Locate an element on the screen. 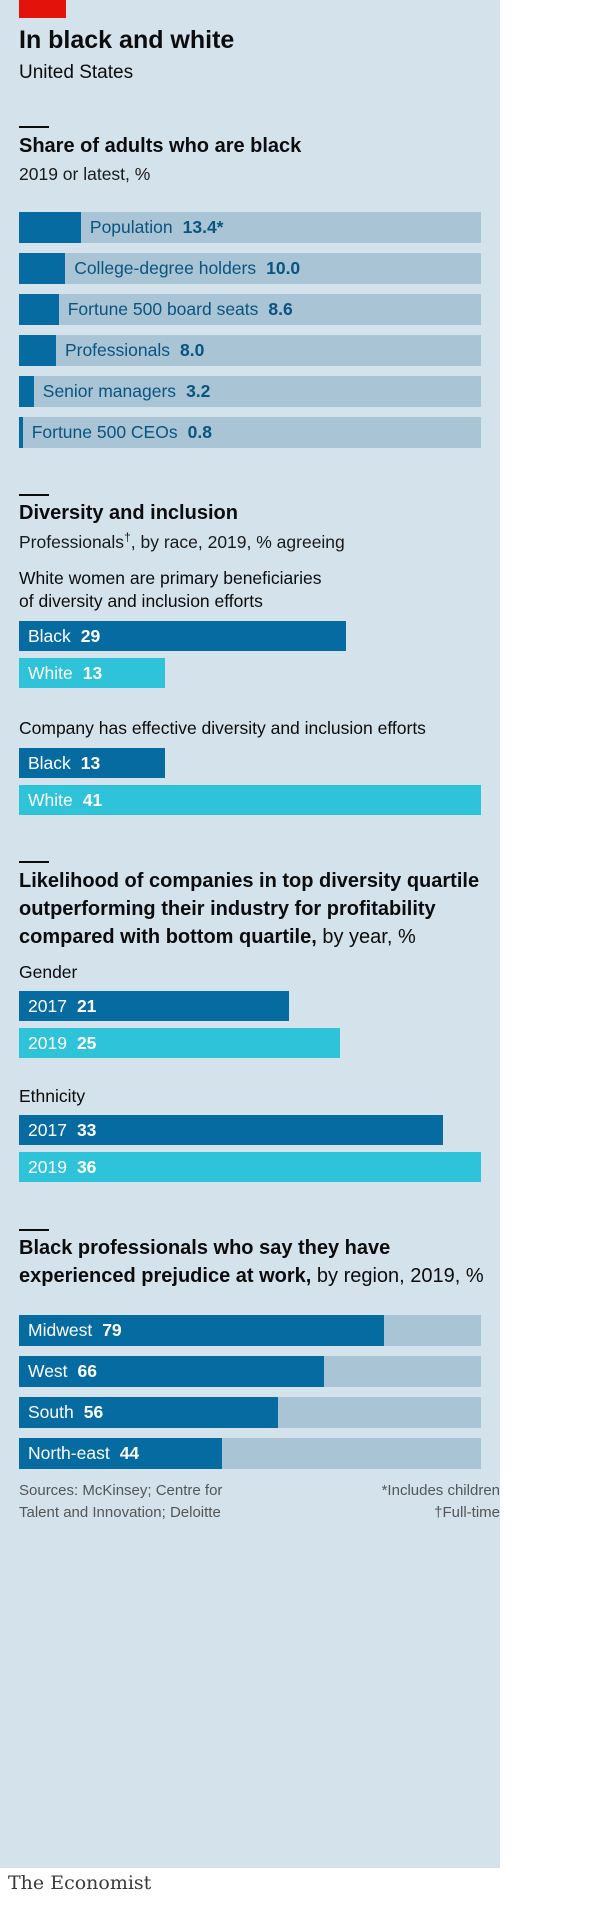  bar-label: Senior managers 3.2 is located at coordinates (127, 391).